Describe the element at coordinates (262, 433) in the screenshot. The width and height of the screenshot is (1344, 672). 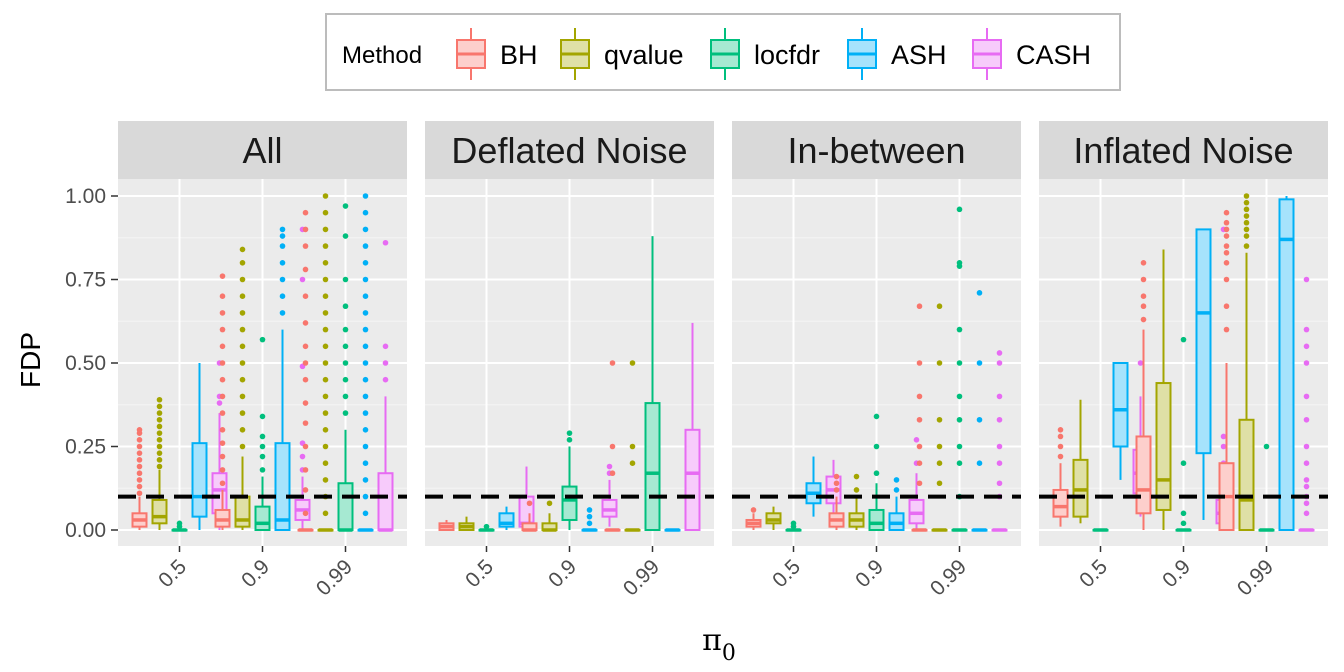
I see `box-locfdr` at that location.